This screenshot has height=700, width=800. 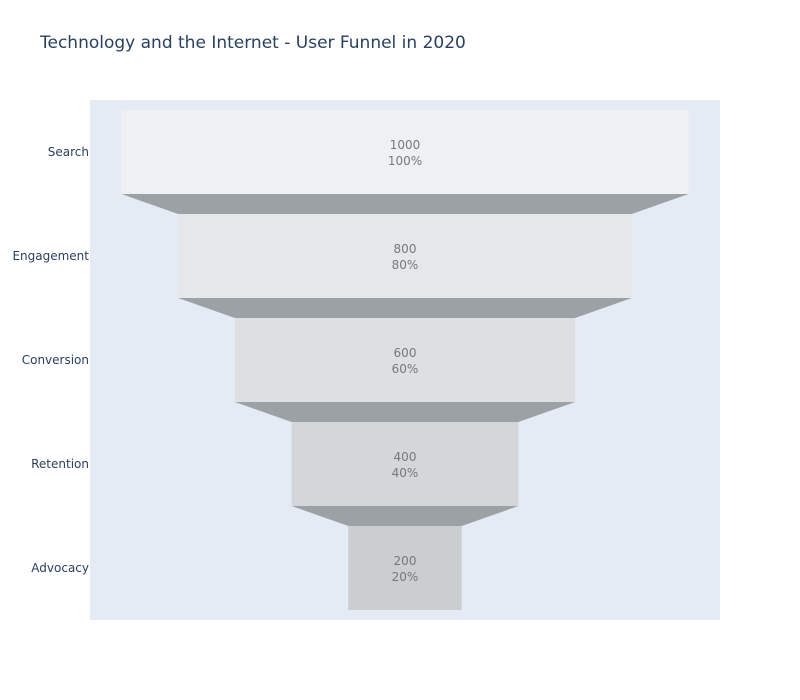 I want to click on value-label: 800, so click(x=405, y=249).